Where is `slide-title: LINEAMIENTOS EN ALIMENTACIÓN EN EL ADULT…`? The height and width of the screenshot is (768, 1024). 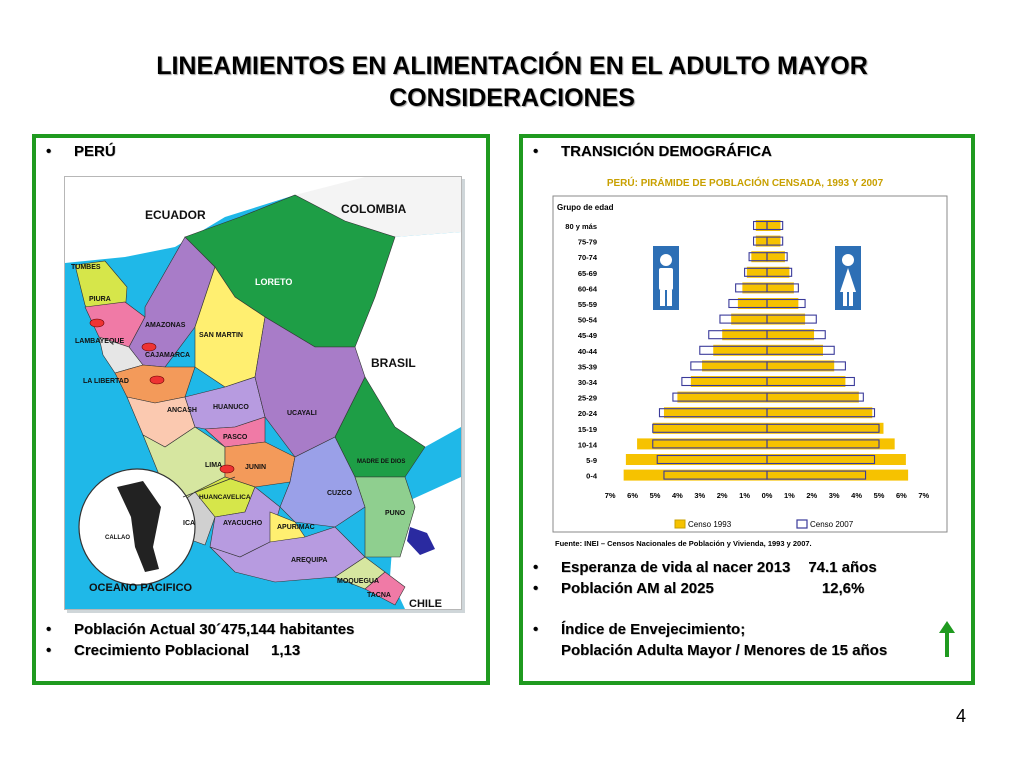 slide-title: LINEAMIENTOS EN ALIMENTACIÓN EN EL ADULT… is located at coordinates (512, 82).